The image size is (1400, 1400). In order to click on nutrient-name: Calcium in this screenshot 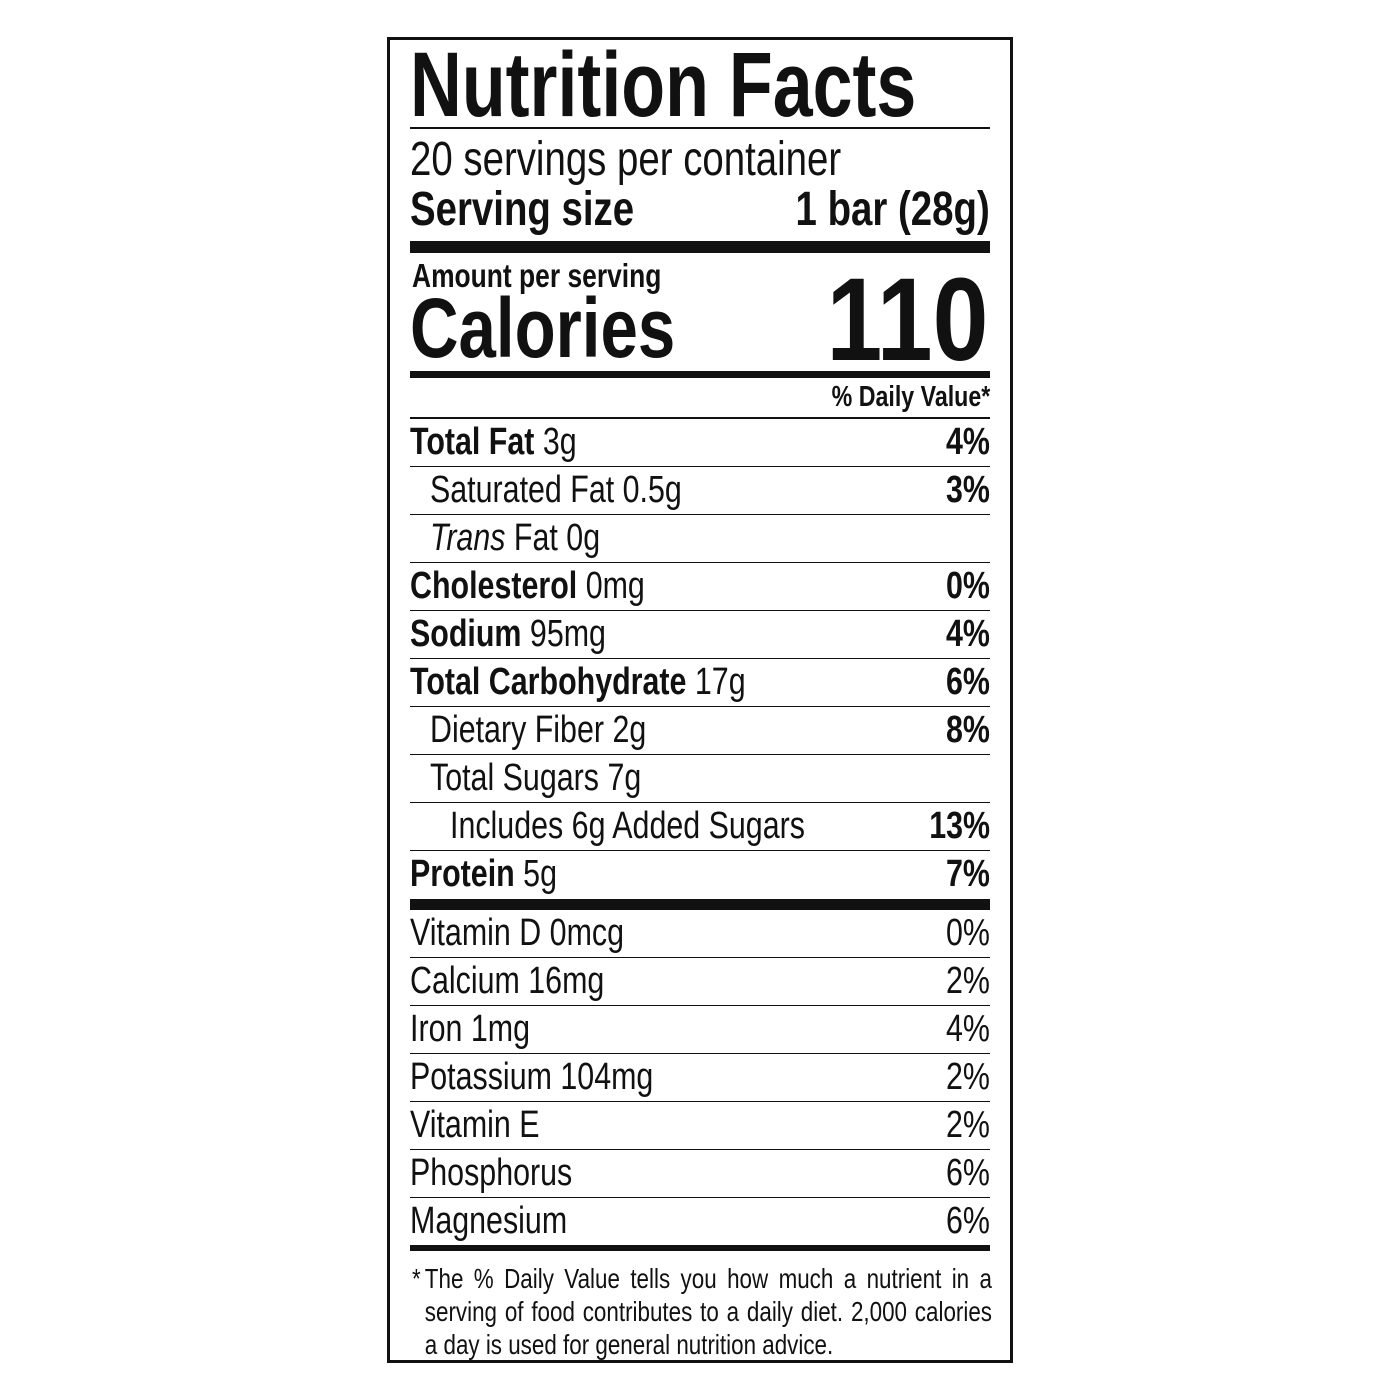, I will do `click(465, 981)`.